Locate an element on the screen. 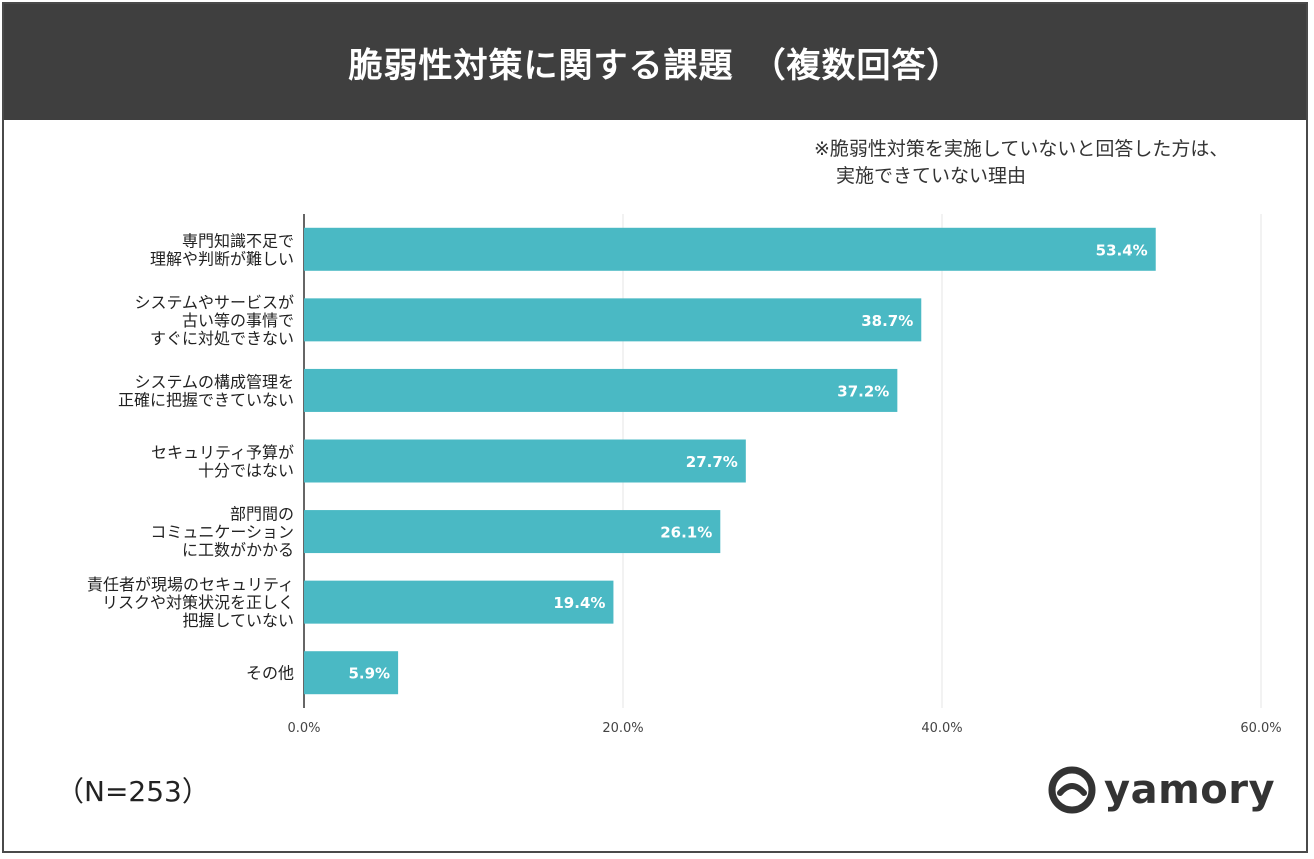 The height and width of the screenshot is (859, 1314). category-label-line: に工数がかかる is located at coordinates (238, 550).